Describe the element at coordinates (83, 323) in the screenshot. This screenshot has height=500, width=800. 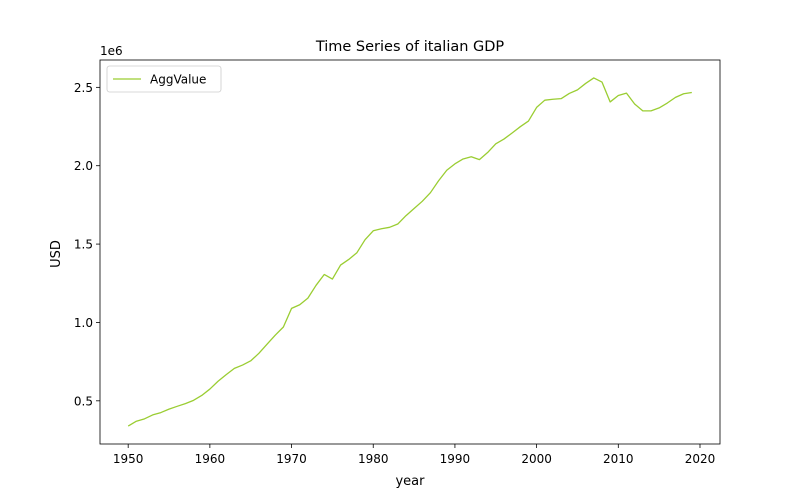
I see `y-tick-label: 1.0` at that location.